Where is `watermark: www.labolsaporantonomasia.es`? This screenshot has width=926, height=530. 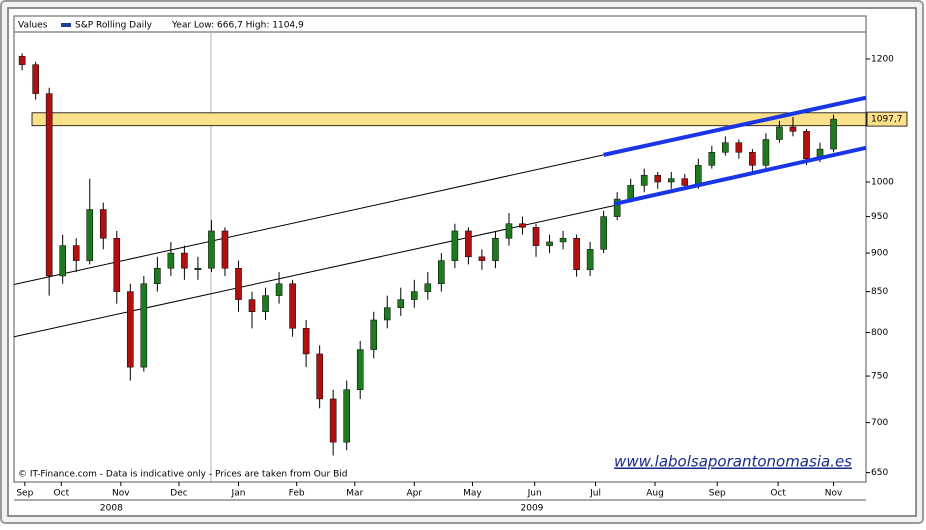 watermark: www.labolsaporantonomasia.es is located at coordinates (733, 462).